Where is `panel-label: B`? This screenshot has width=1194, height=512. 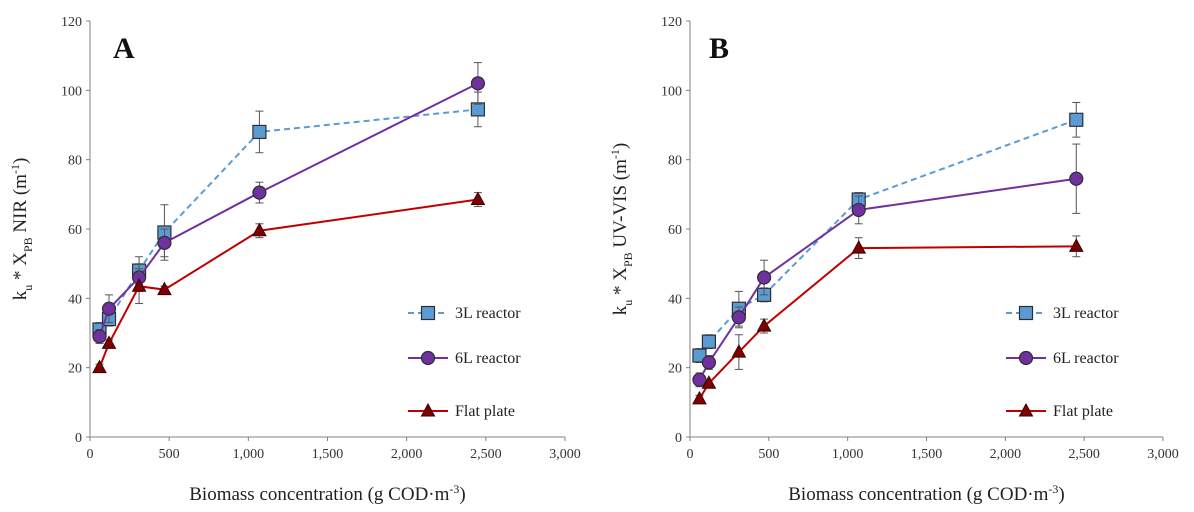
panel-label: B is located at coordinates (719, 48).